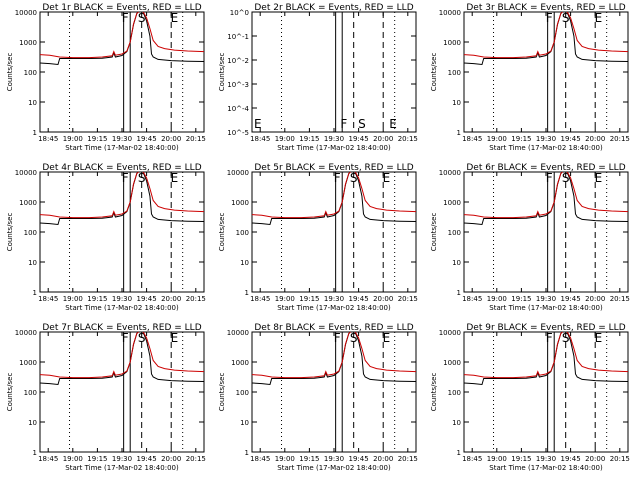 The height and width of the screenshot is (480, 640). Describe the element at coordinates (545, 328) in the screenshot. I see `panel-title: Det 9r BLACK = Events, RED = LLD` at that location.